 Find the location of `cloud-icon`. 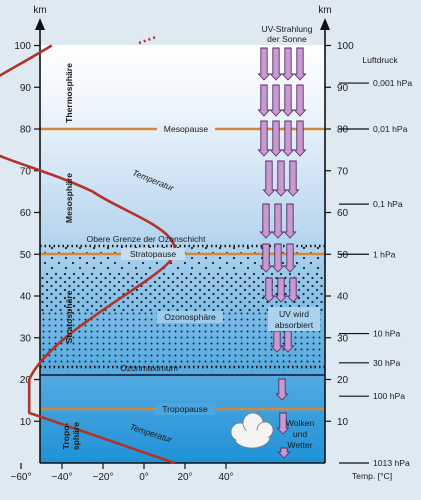

cloud-icon is located at coordinates (252, 430).